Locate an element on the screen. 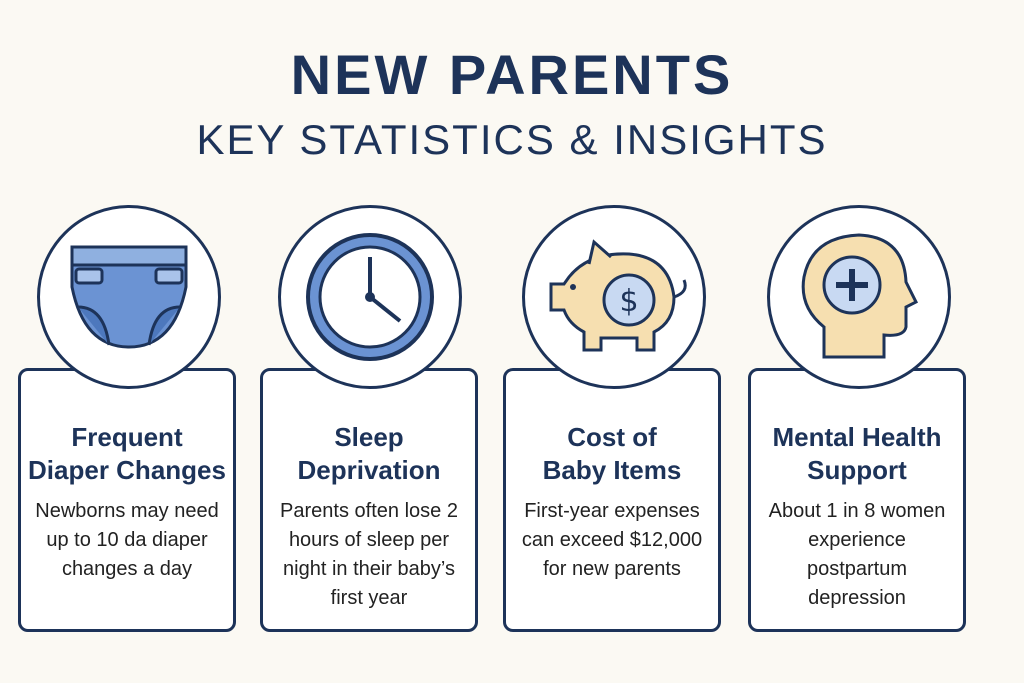 The height and width of the screenshot is (683, 1024). page-subtitle: KEY STATISTICS & INSIGHTS is located at coordinates (512, 139).